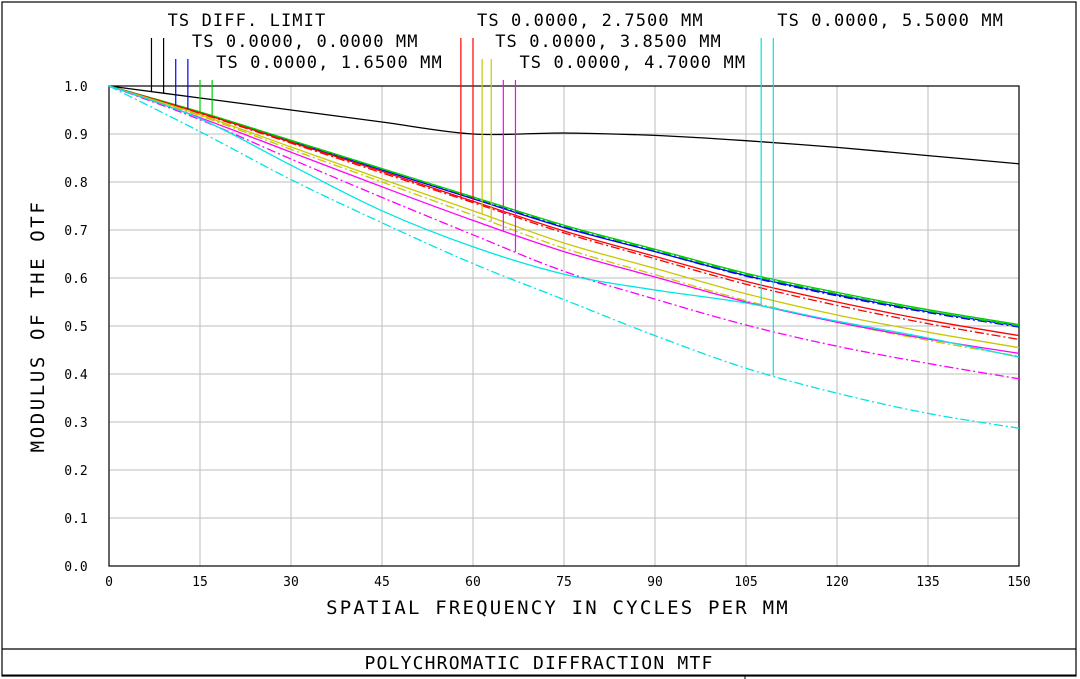 This screenshot has width=1080, height=679. What do you see at coordinates (38, 326) in the screenshot?
I see `y-axis-label: MODULUS OF THE OTF` at bounding box center [38, 326].